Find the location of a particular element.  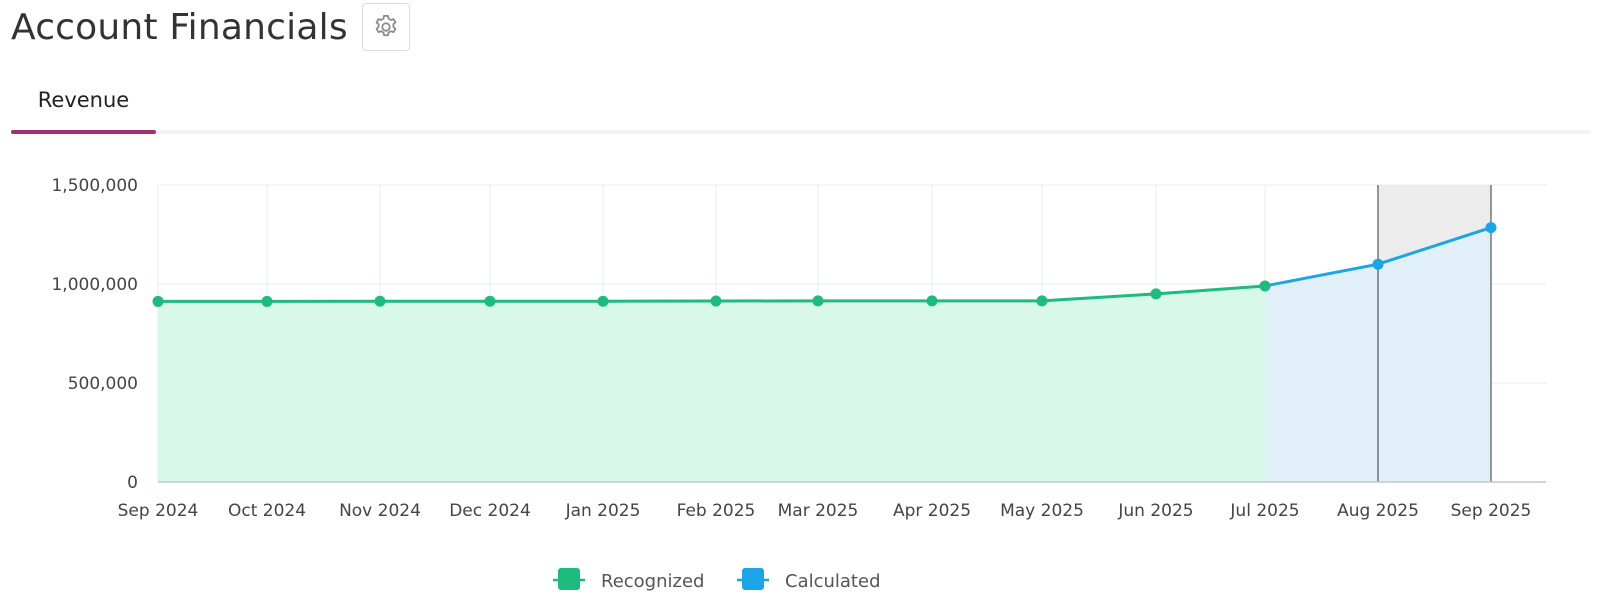

x-tick-label: Oct 2024 is located at coordinates (267, 511).